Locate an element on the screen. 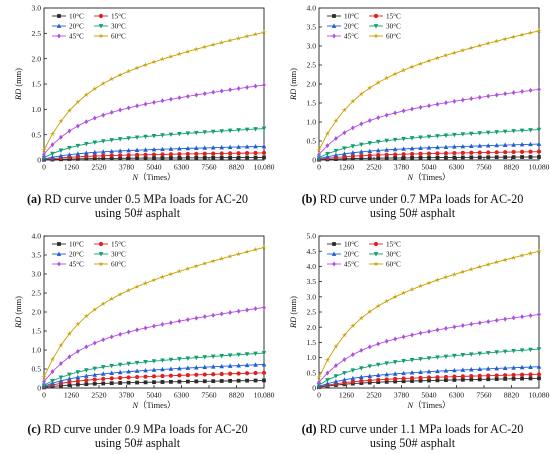 This screenshot has width=550, height=454. x-tick-label: 0 is located at coordinates (319, 395).